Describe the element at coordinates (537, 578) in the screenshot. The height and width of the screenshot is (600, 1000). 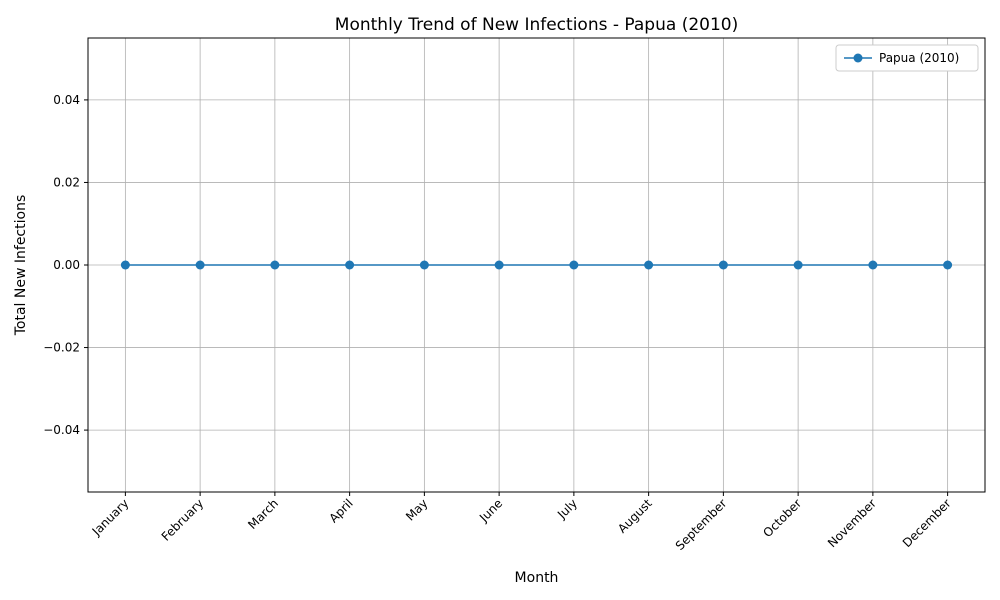
I see `x-axis-label: Month` at that location.